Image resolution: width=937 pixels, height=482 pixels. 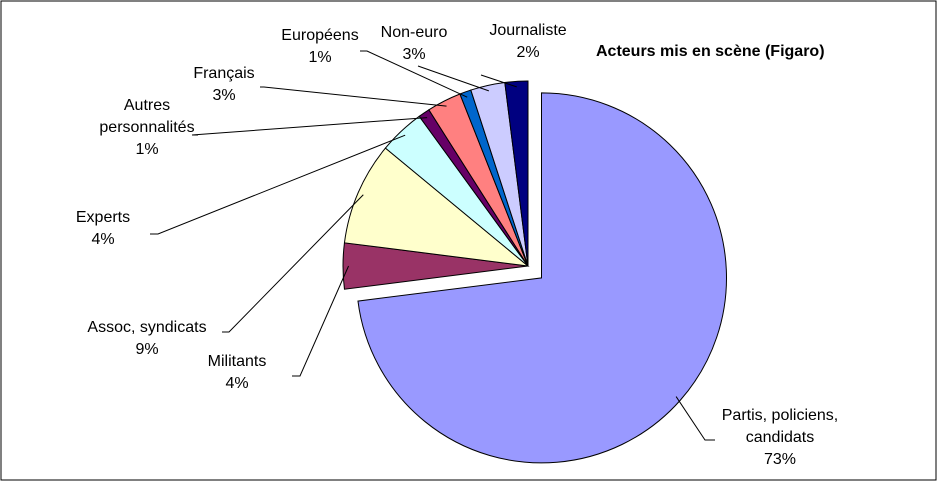 I want to click on slice-name: Journaliste, so click(x=527, y=30).